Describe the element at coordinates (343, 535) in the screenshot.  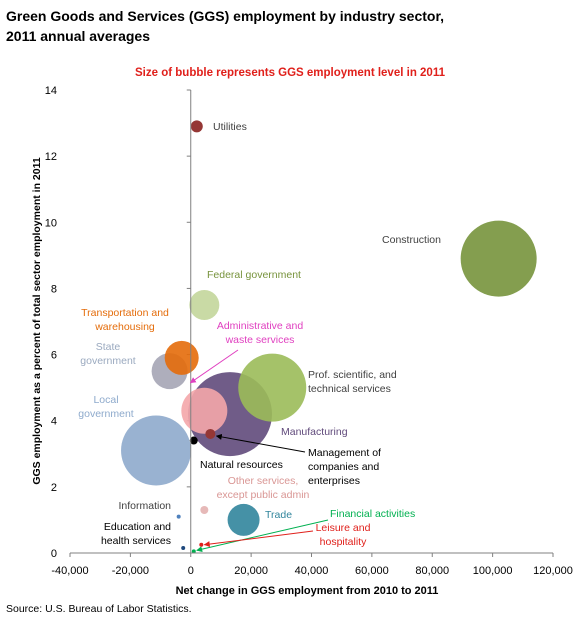
I see `bubble-label: Leisure and hospitality` at that location.